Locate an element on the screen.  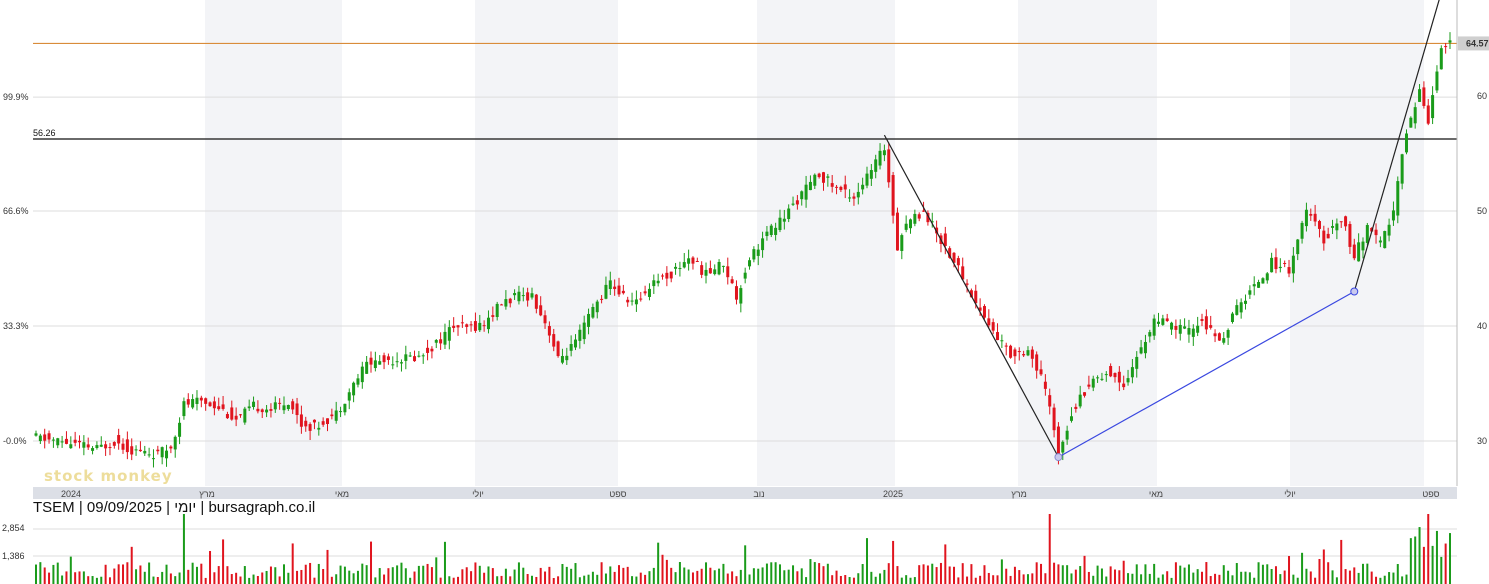
month-band is located at coordinates (1357, 243).